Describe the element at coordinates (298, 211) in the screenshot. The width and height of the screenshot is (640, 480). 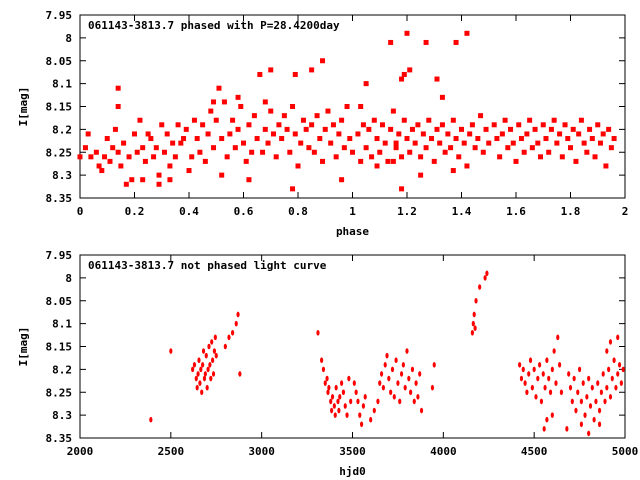
I see `x-tick-label: 0.8` at that location.